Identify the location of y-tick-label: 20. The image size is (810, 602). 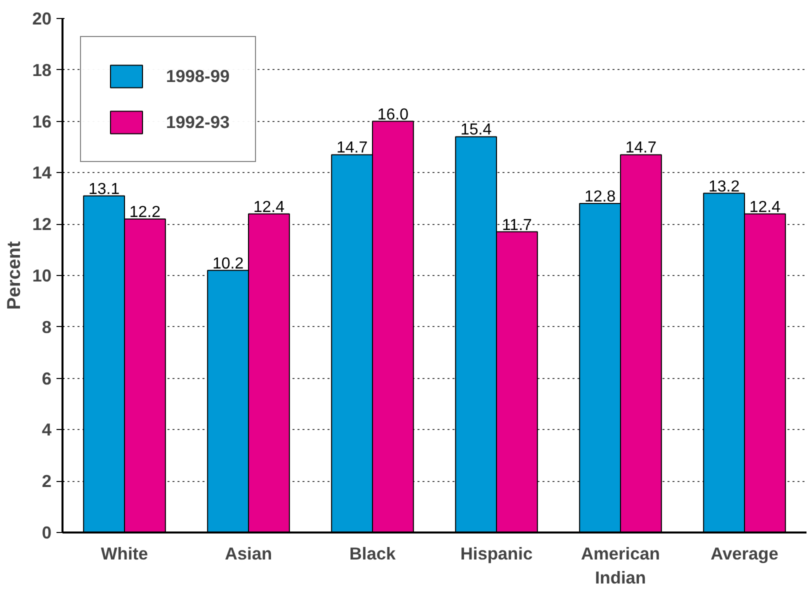
(42, 18).